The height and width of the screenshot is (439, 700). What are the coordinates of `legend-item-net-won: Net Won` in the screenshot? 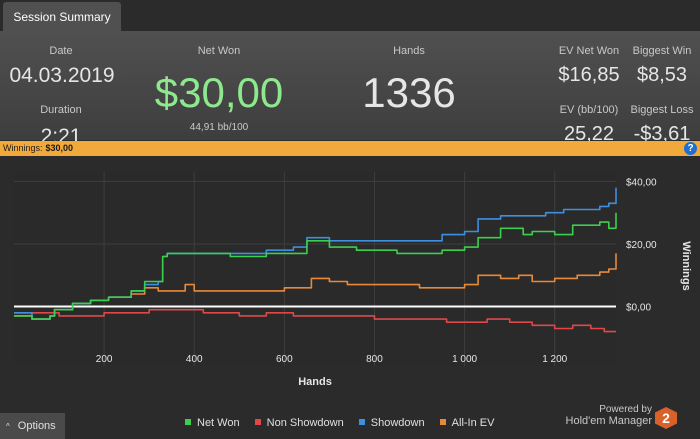 It's located at (212, 423).